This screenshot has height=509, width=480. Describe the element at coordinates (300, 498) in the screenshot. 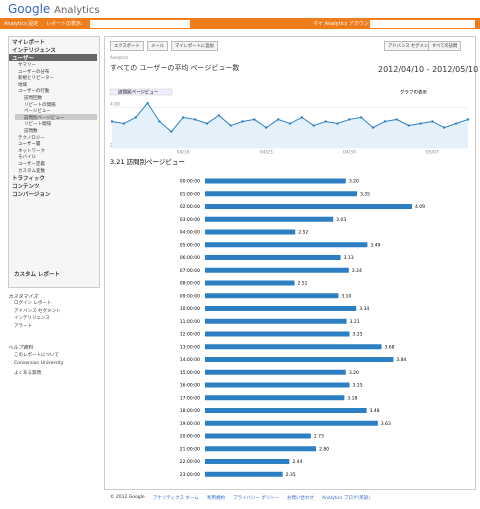

I see `footer-link: お問い合わせ` at that location.